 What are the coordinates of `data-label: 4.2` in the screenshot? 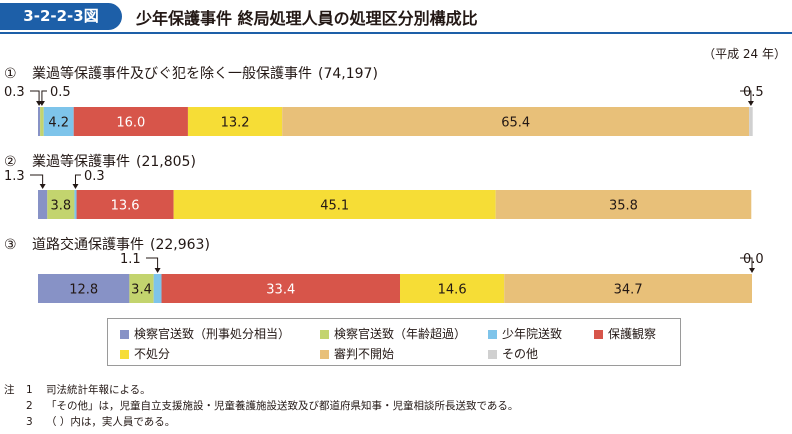 It's located at (58, 123).